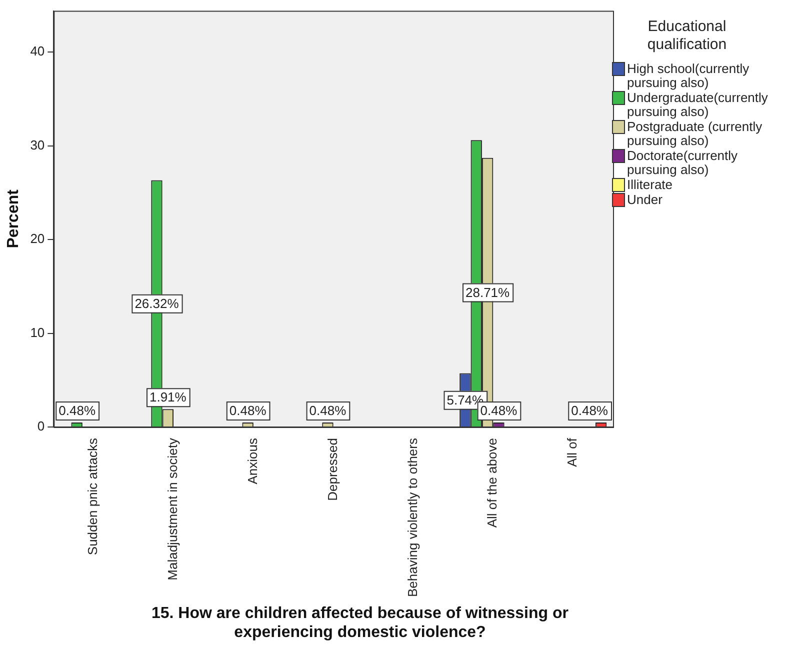  Describe the element at coordinates (698, 104) in the screenshot. I see `legend-label: Undergraduate(currently pursuing also)` at that location.